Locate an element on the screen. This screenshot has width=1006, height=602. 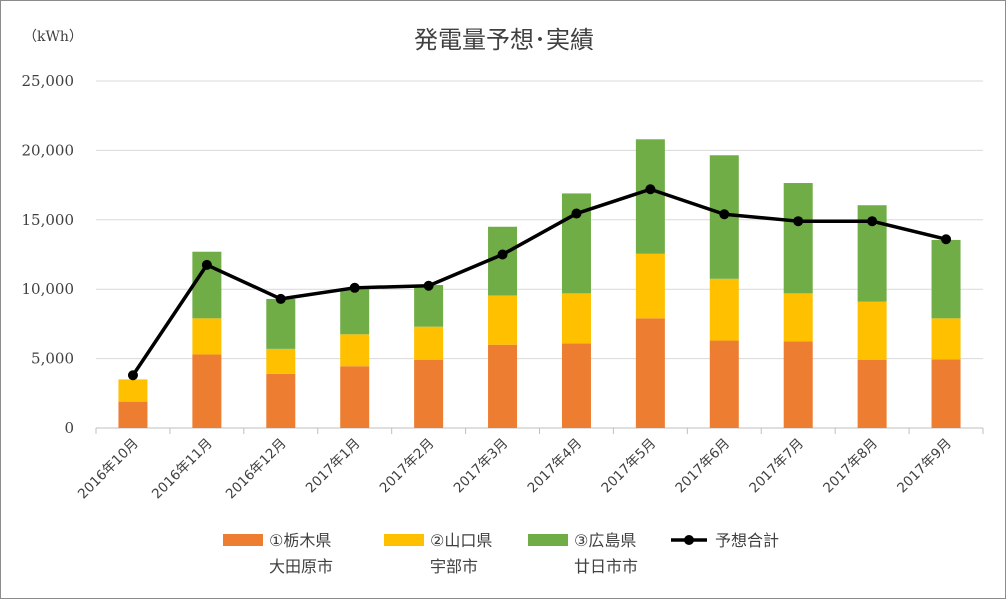
x-tick-label: 2016年11月 is located at coordinates (182, 469).